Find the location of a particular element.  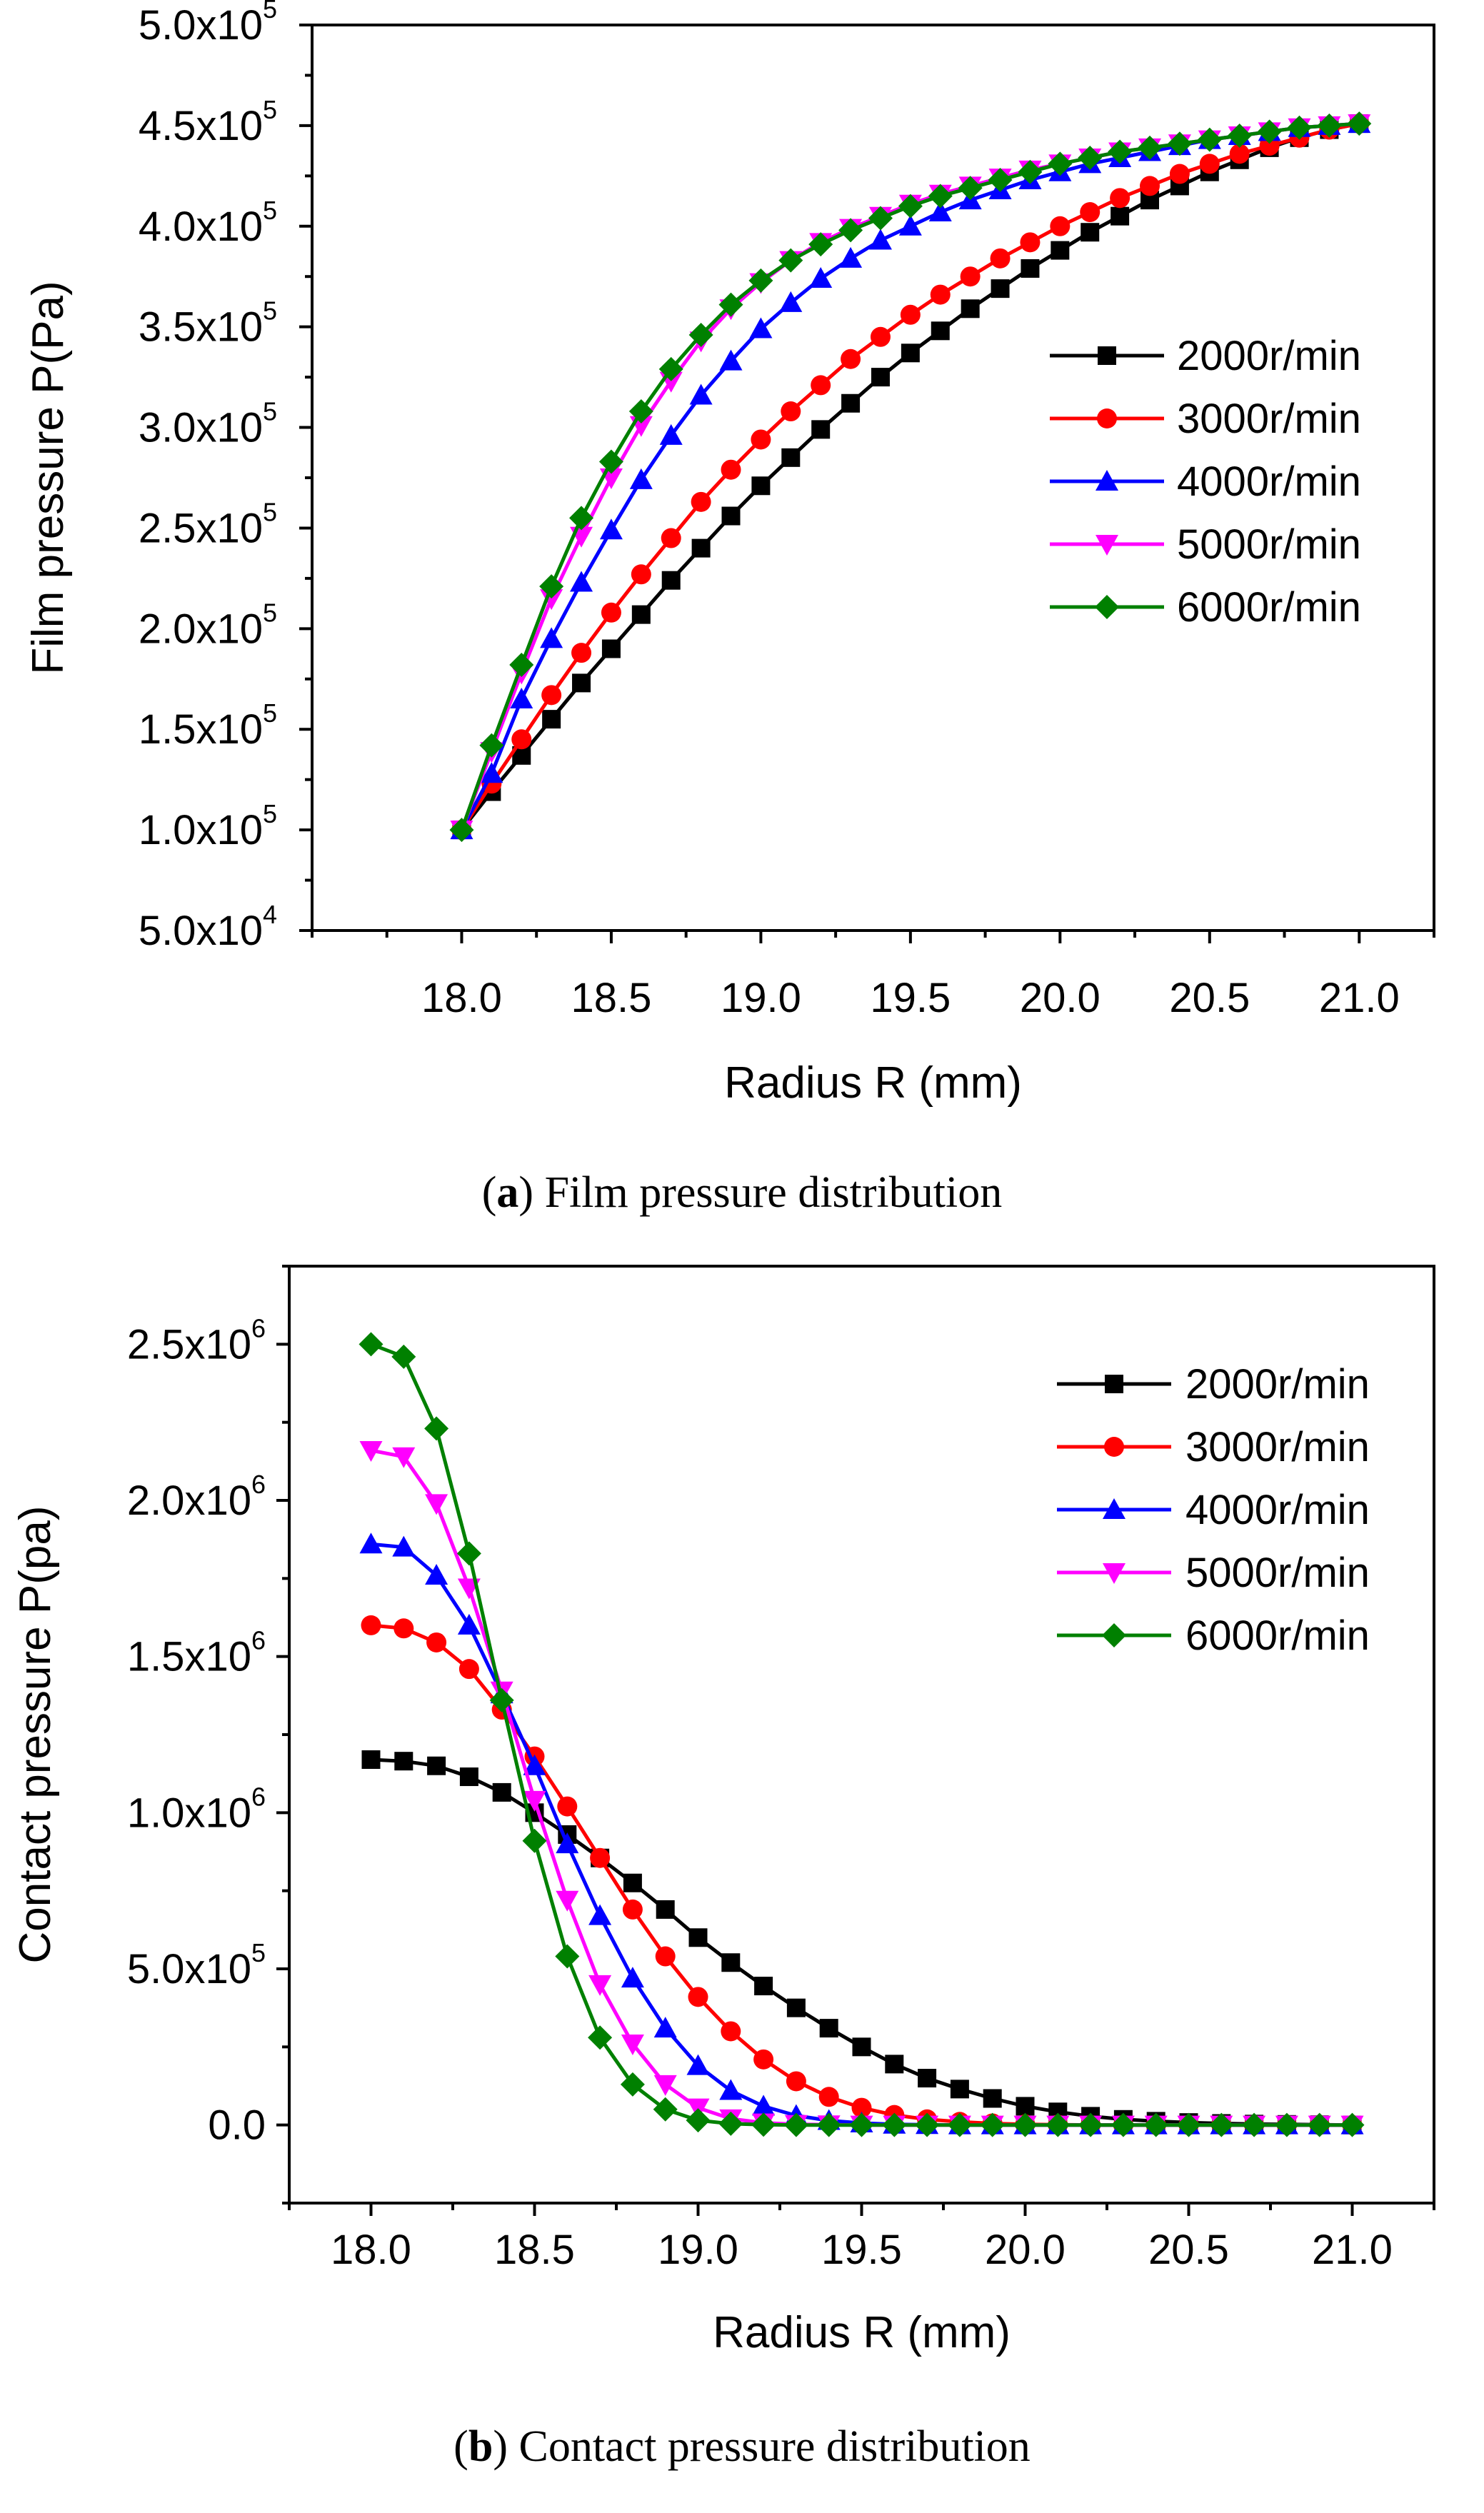

x-tick-label: 19.0 is located at coordinates (761, 998).